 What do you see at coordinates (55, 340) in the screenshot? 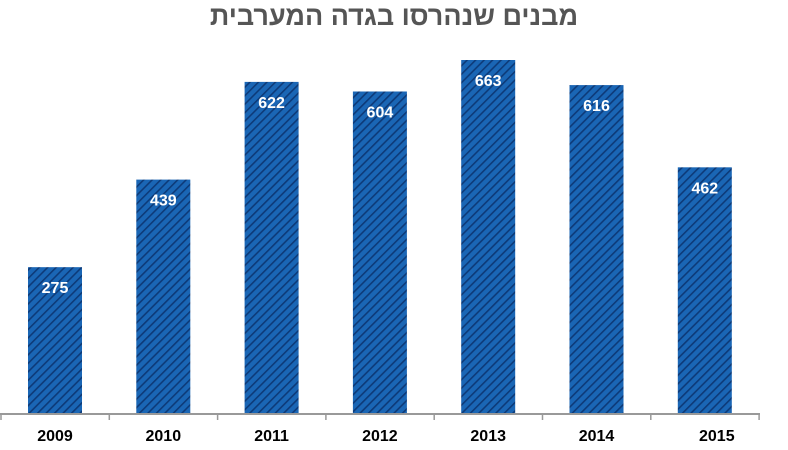
I see `bar-2009` at bounding box center [55, 340].